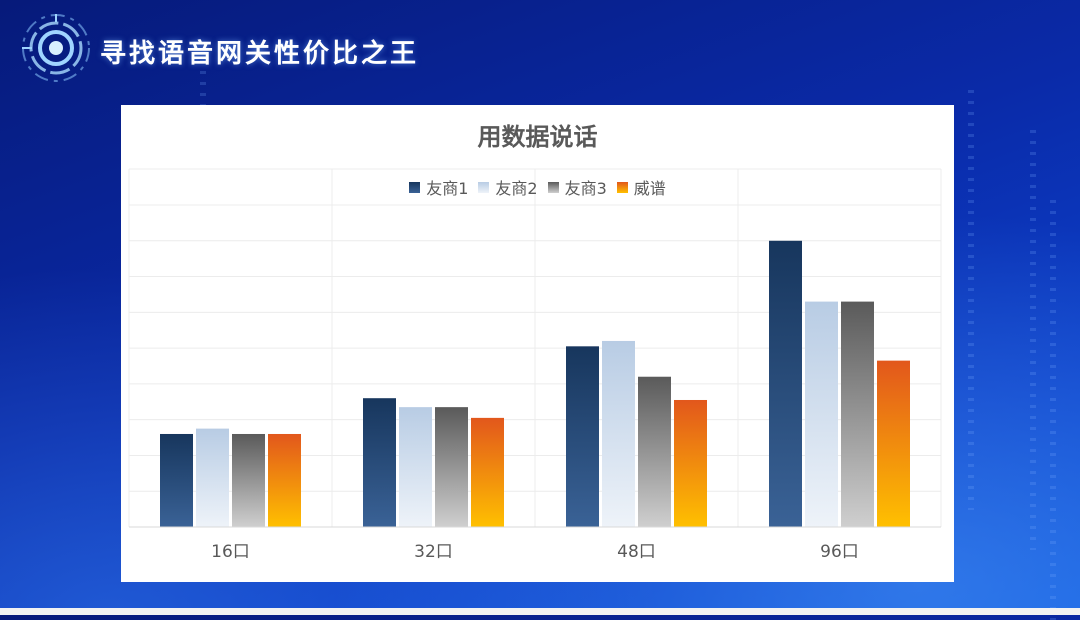  Describe the element at coordinates (212, 477) in the screenshot. I see `bar-友商2-16口` at that location.